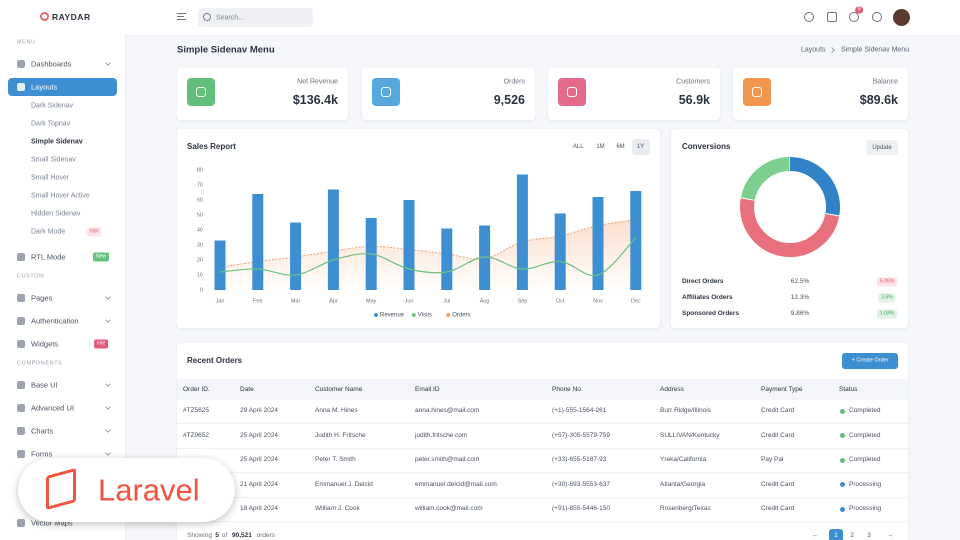  Describe the element at coordinates (672, 389) in the screenshot. I see `column-header: Address` at that location.